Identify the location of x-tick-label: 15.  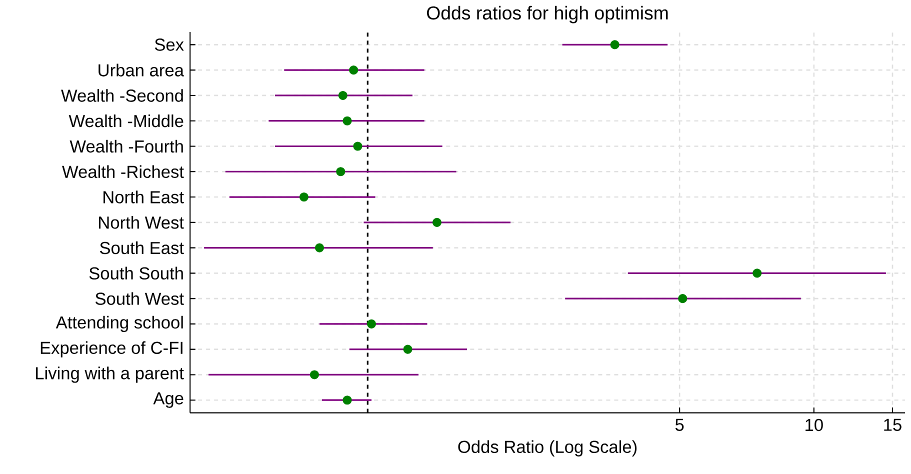
(893, 424).